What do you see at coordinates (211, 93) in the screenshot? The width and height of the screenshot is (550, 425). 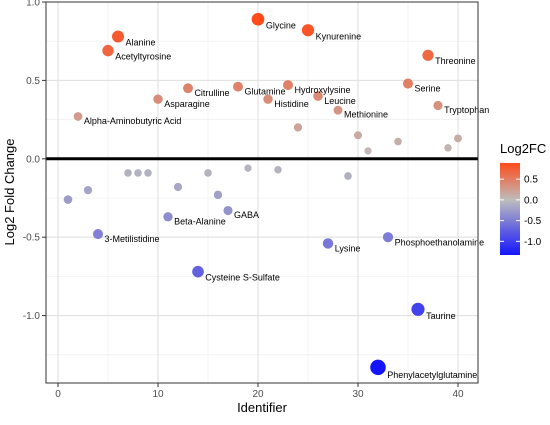 I see `point-label: Citrulline` at bounding box center [211, 93].